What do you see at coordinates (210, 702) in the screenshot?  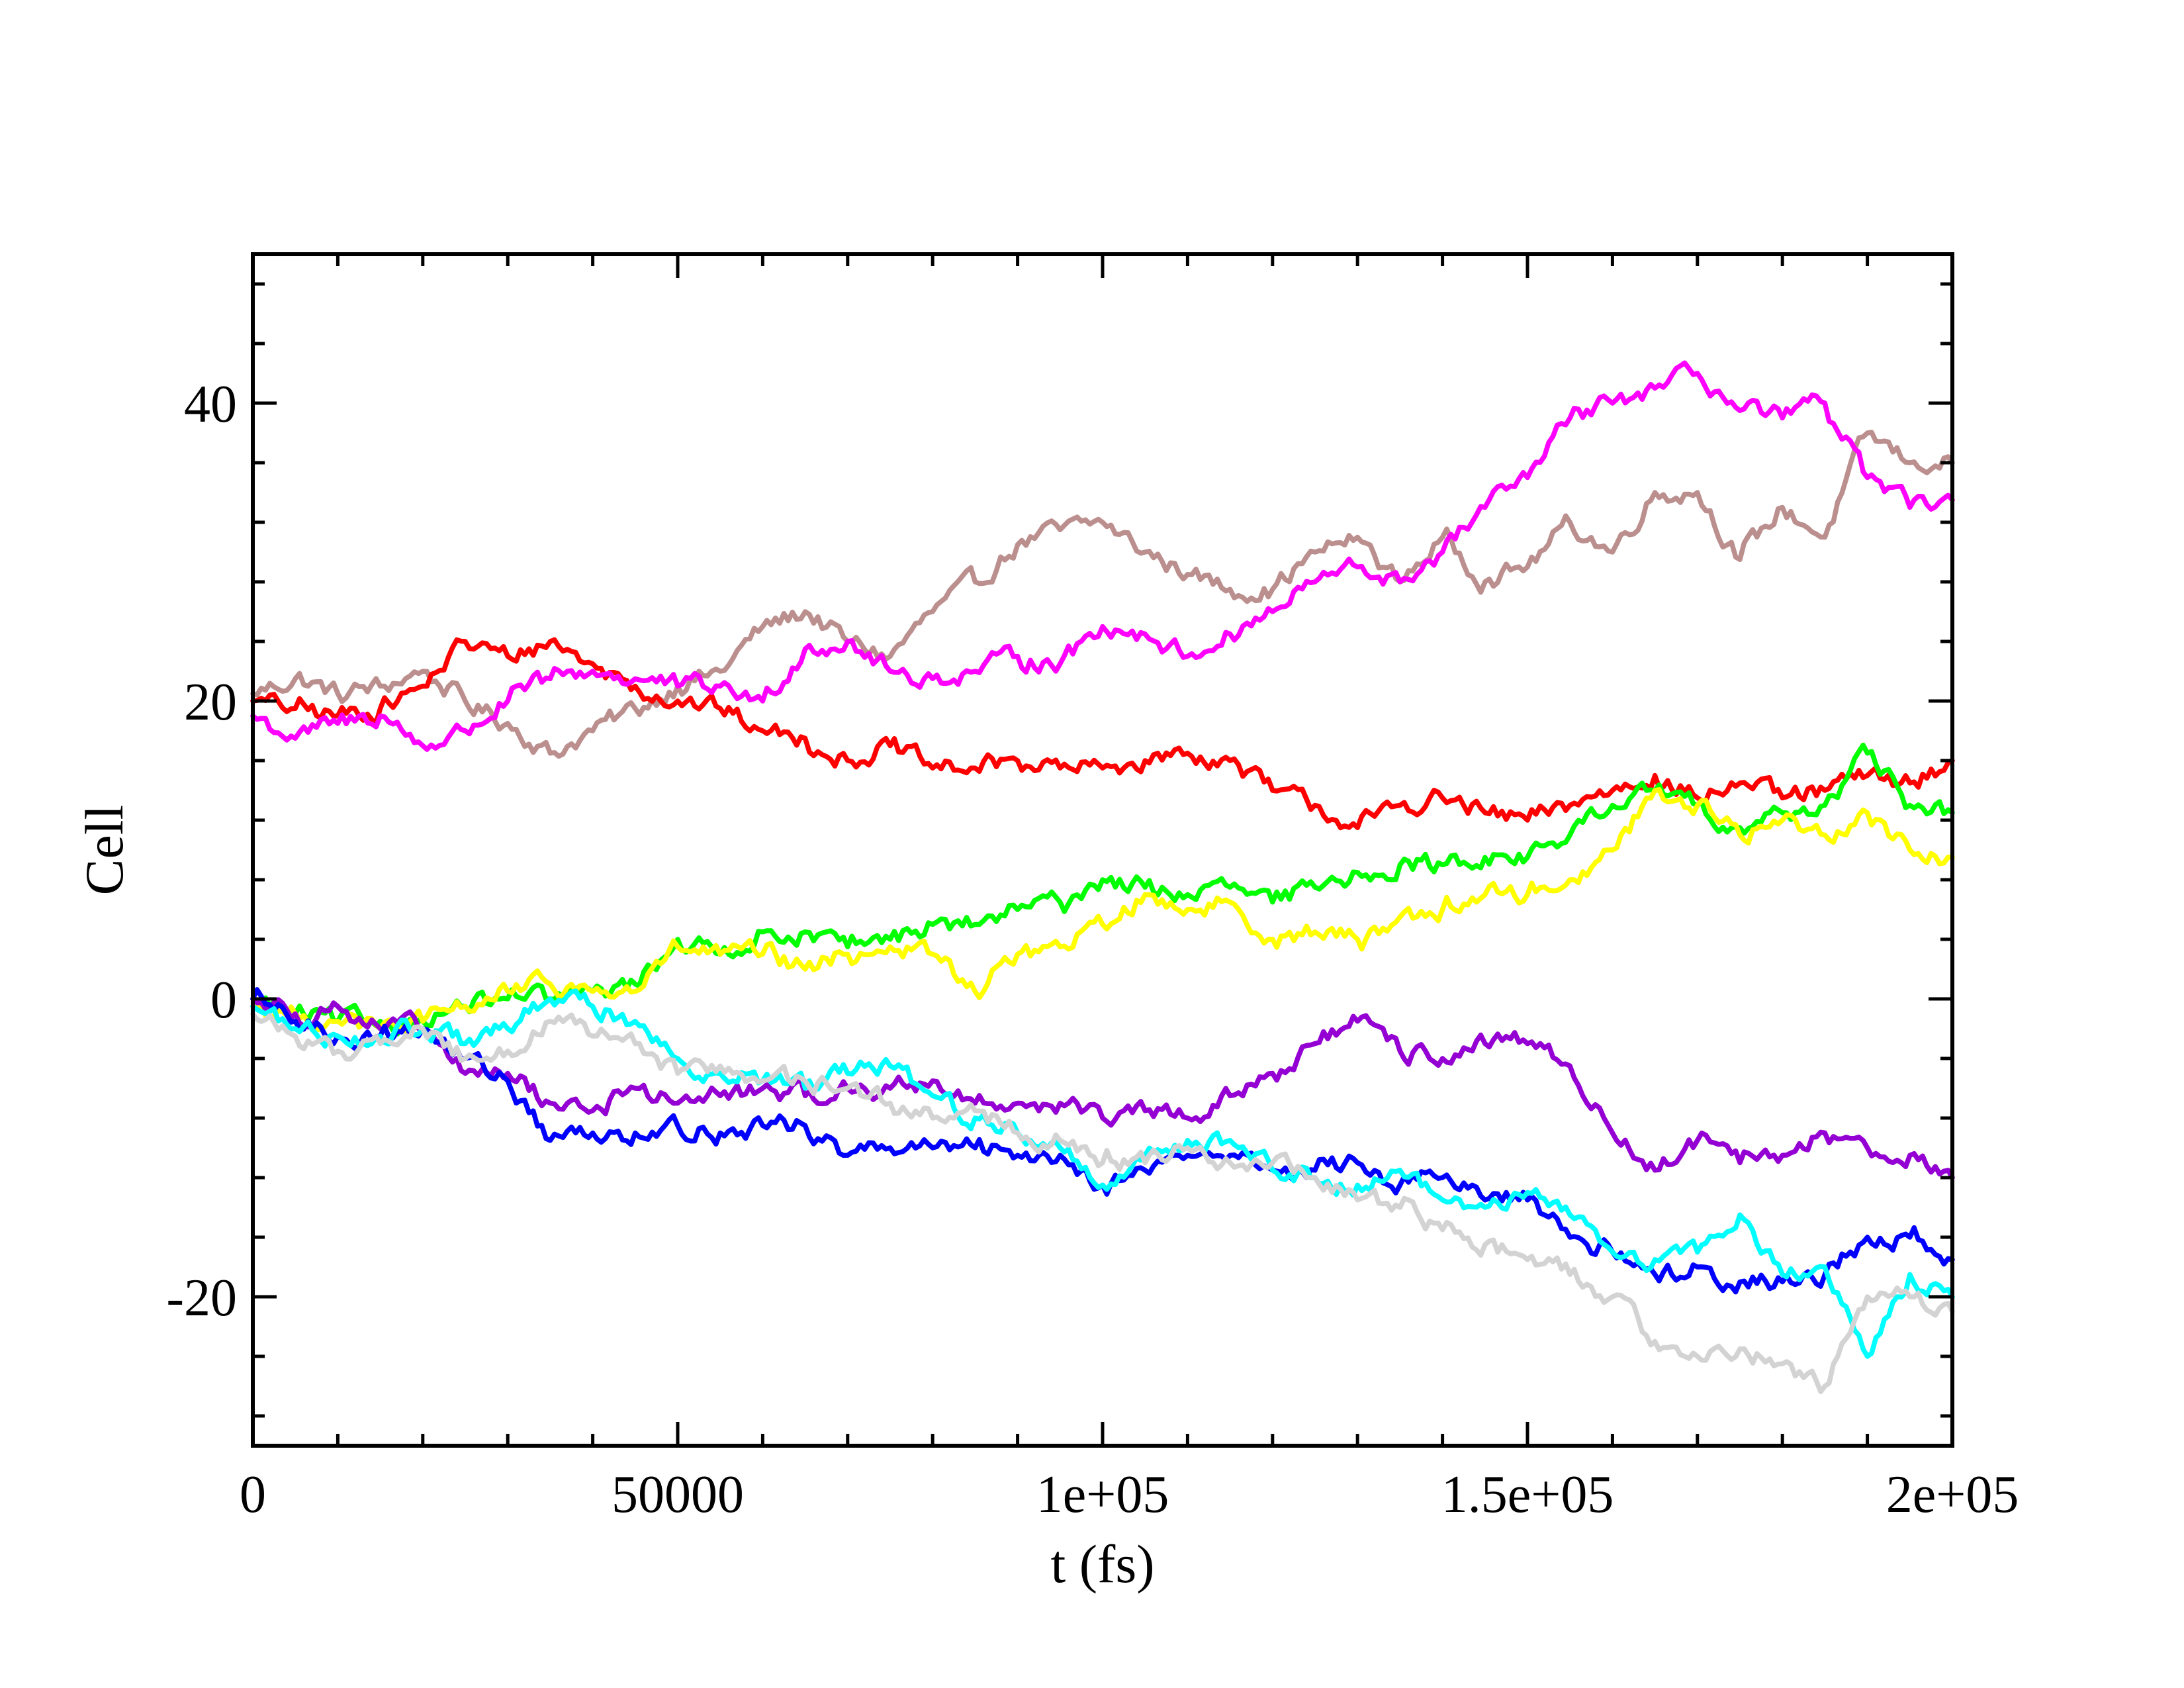 I see `y-tick-label: 20` at bounding box center [210, 702].